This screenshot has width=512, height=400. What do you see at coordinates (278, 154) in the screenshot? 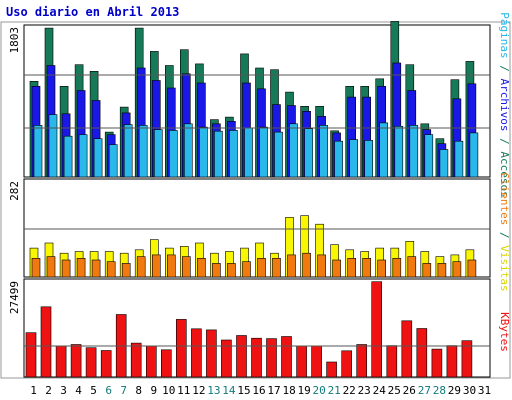
I see `bar-páginas-day-17` at bounding box center [278, 154].